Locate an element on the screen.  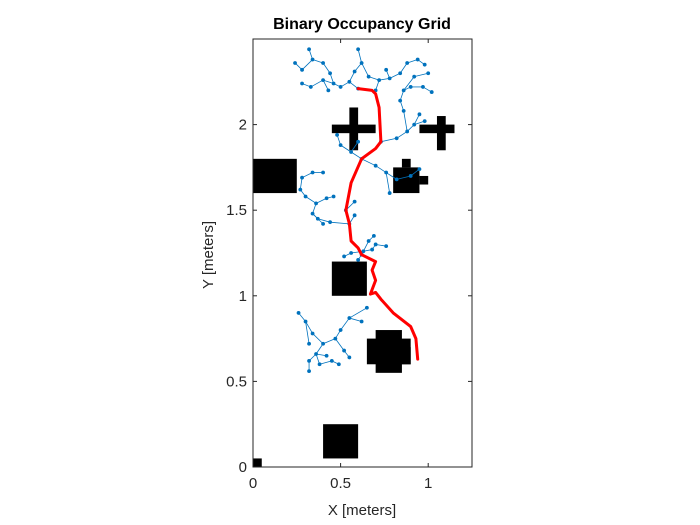
planned-path is located at coordinates (382, 224).